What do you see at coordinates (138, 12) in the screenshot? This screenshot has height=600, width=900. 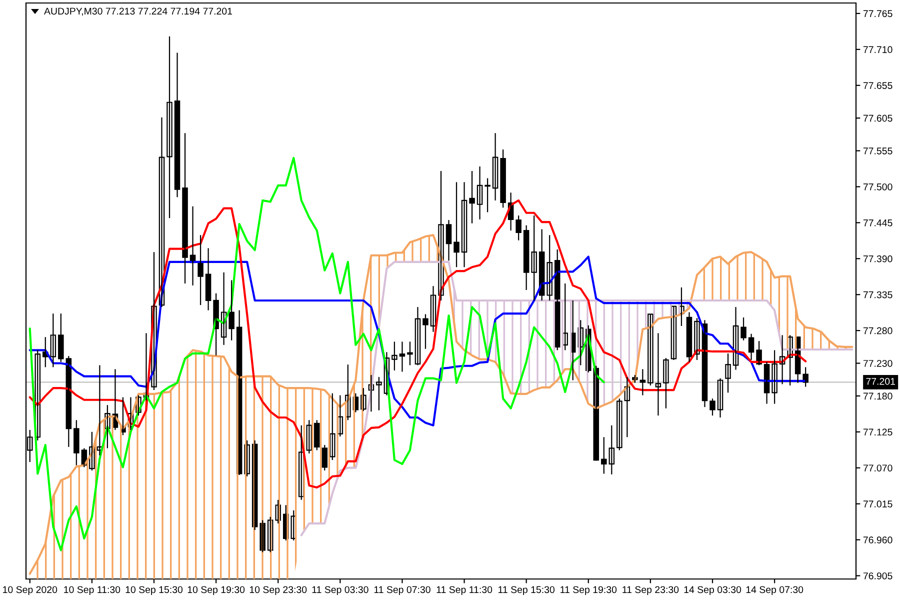 I see `chart-title: AUDJPY,M30 77.213 77.224 77.194 77.201` at bounding box center [138, 12].